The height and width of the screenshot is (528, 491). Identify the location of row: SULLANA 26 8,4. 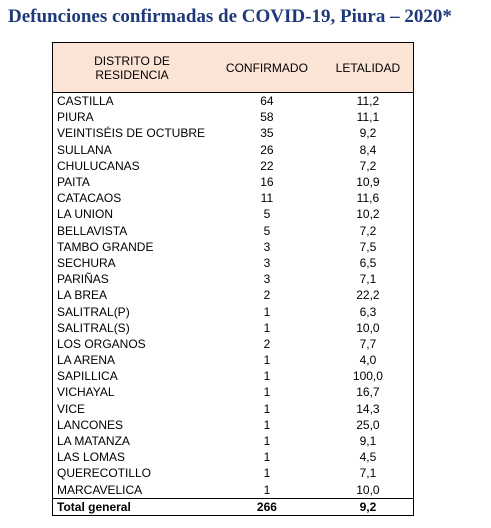
(233, 150).